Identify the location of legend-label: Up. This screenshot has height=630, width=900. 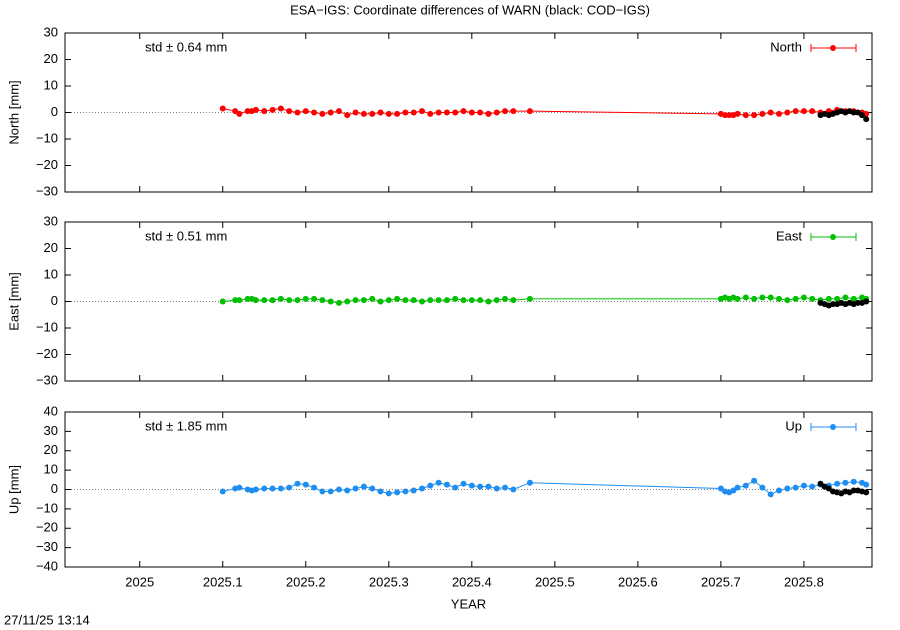
(793, 425).